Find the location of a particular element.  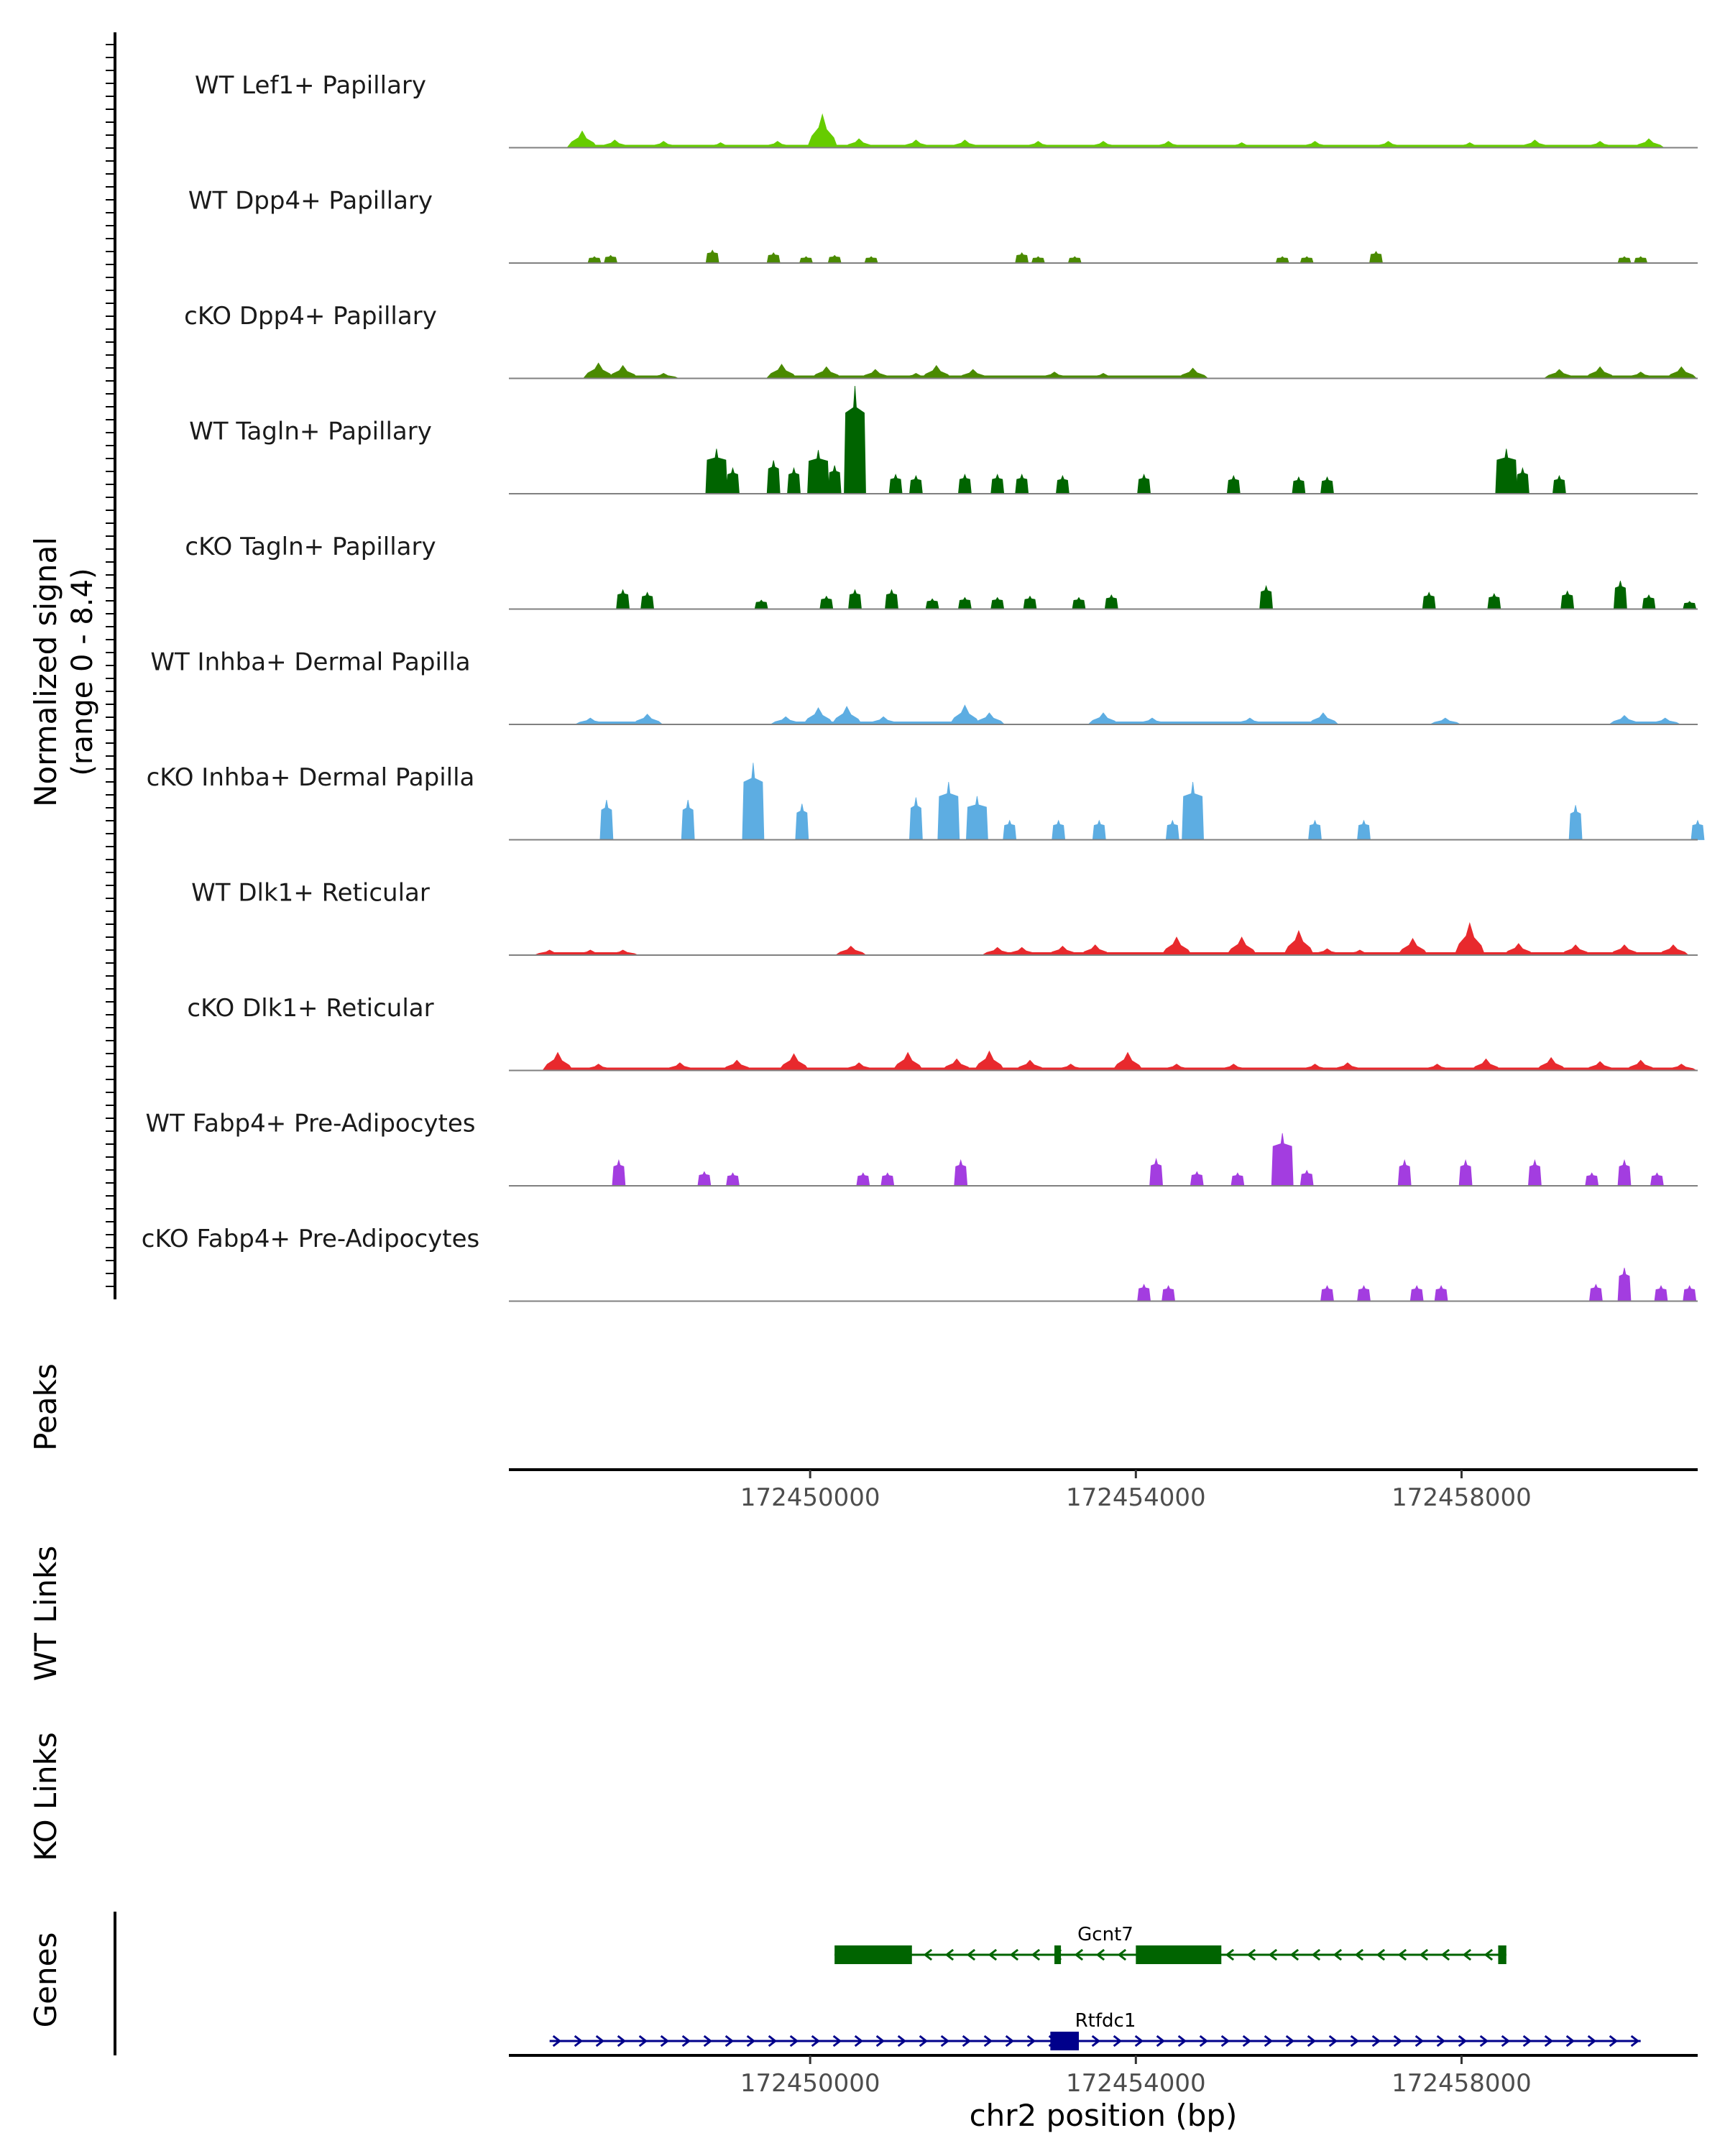

y-axis-ticks is located at coordinates (110, 665).